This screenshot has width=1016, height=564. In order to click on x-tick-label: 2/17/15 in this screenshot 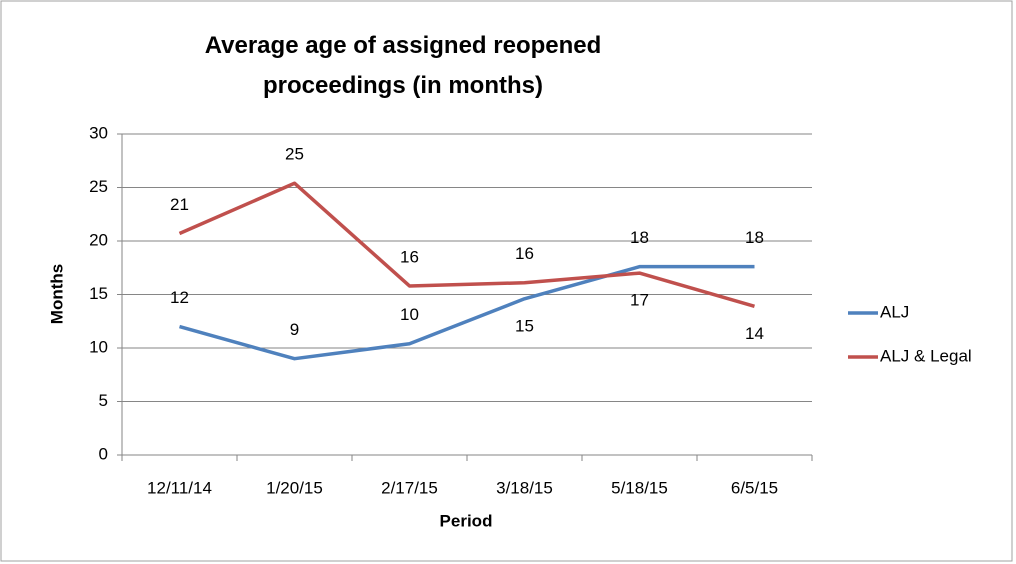, I will do `click(409, 487)`.